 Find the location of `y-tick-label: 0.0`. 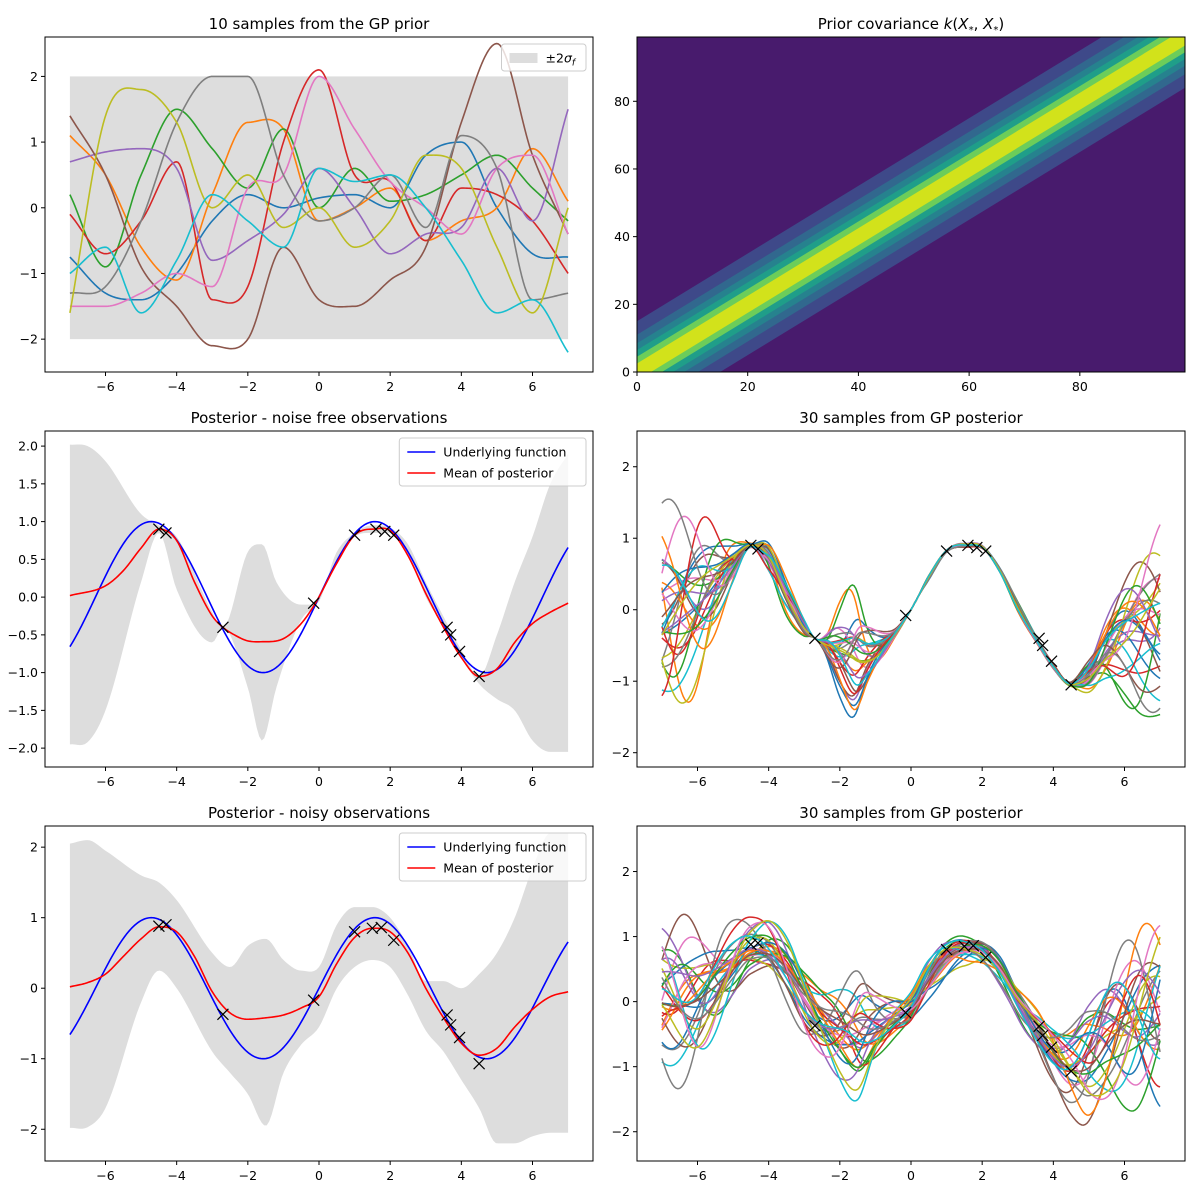

y-tick-label: 0.0 is located at coordinates (28, 597).